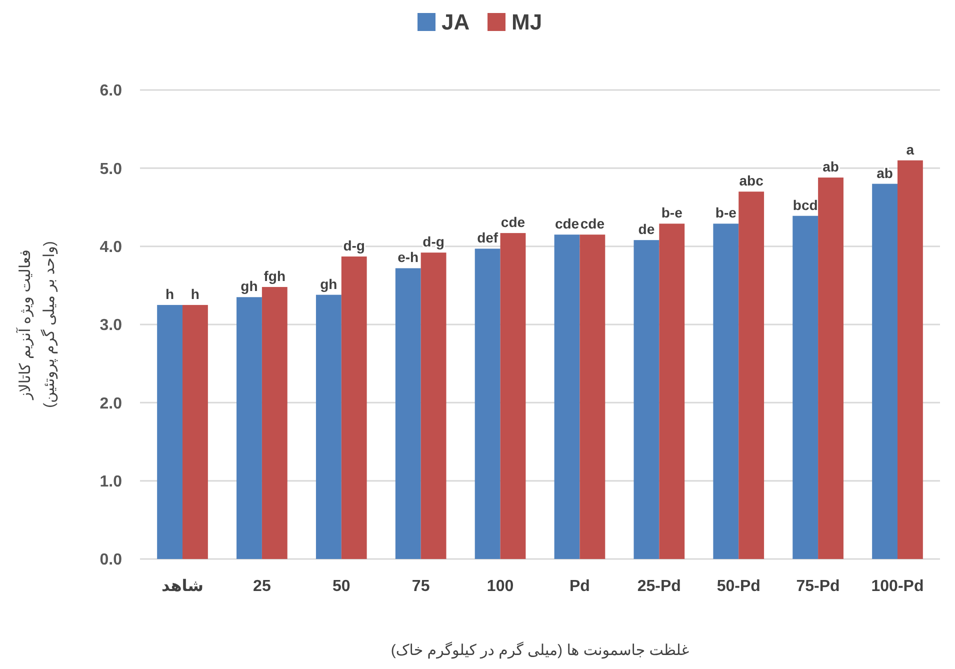  I want to click on x-tick-label: 50-Pd, so click(738, 586).